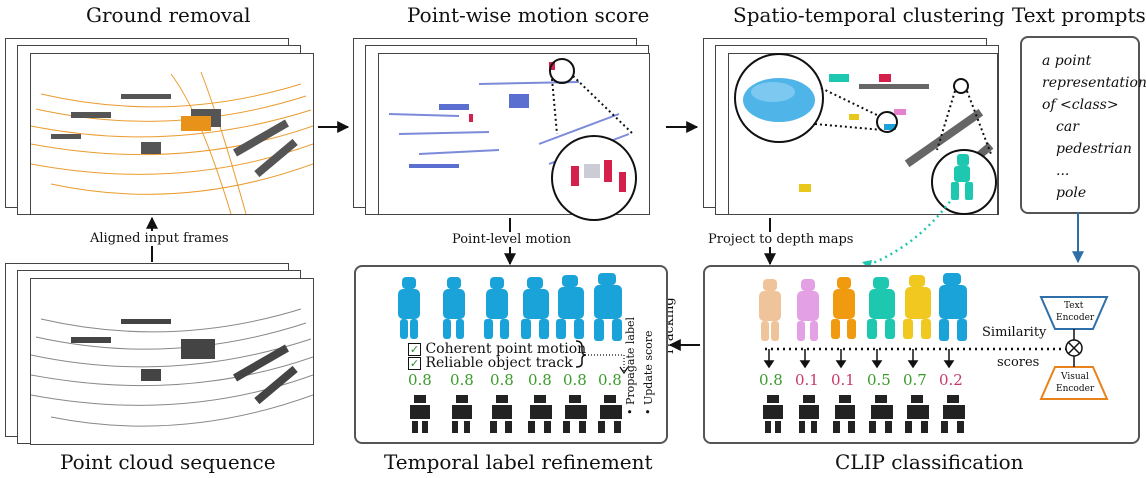  Describe the element at coordinates (934, 353) in the screenshot. I see `clip-pedestrians` at that location.